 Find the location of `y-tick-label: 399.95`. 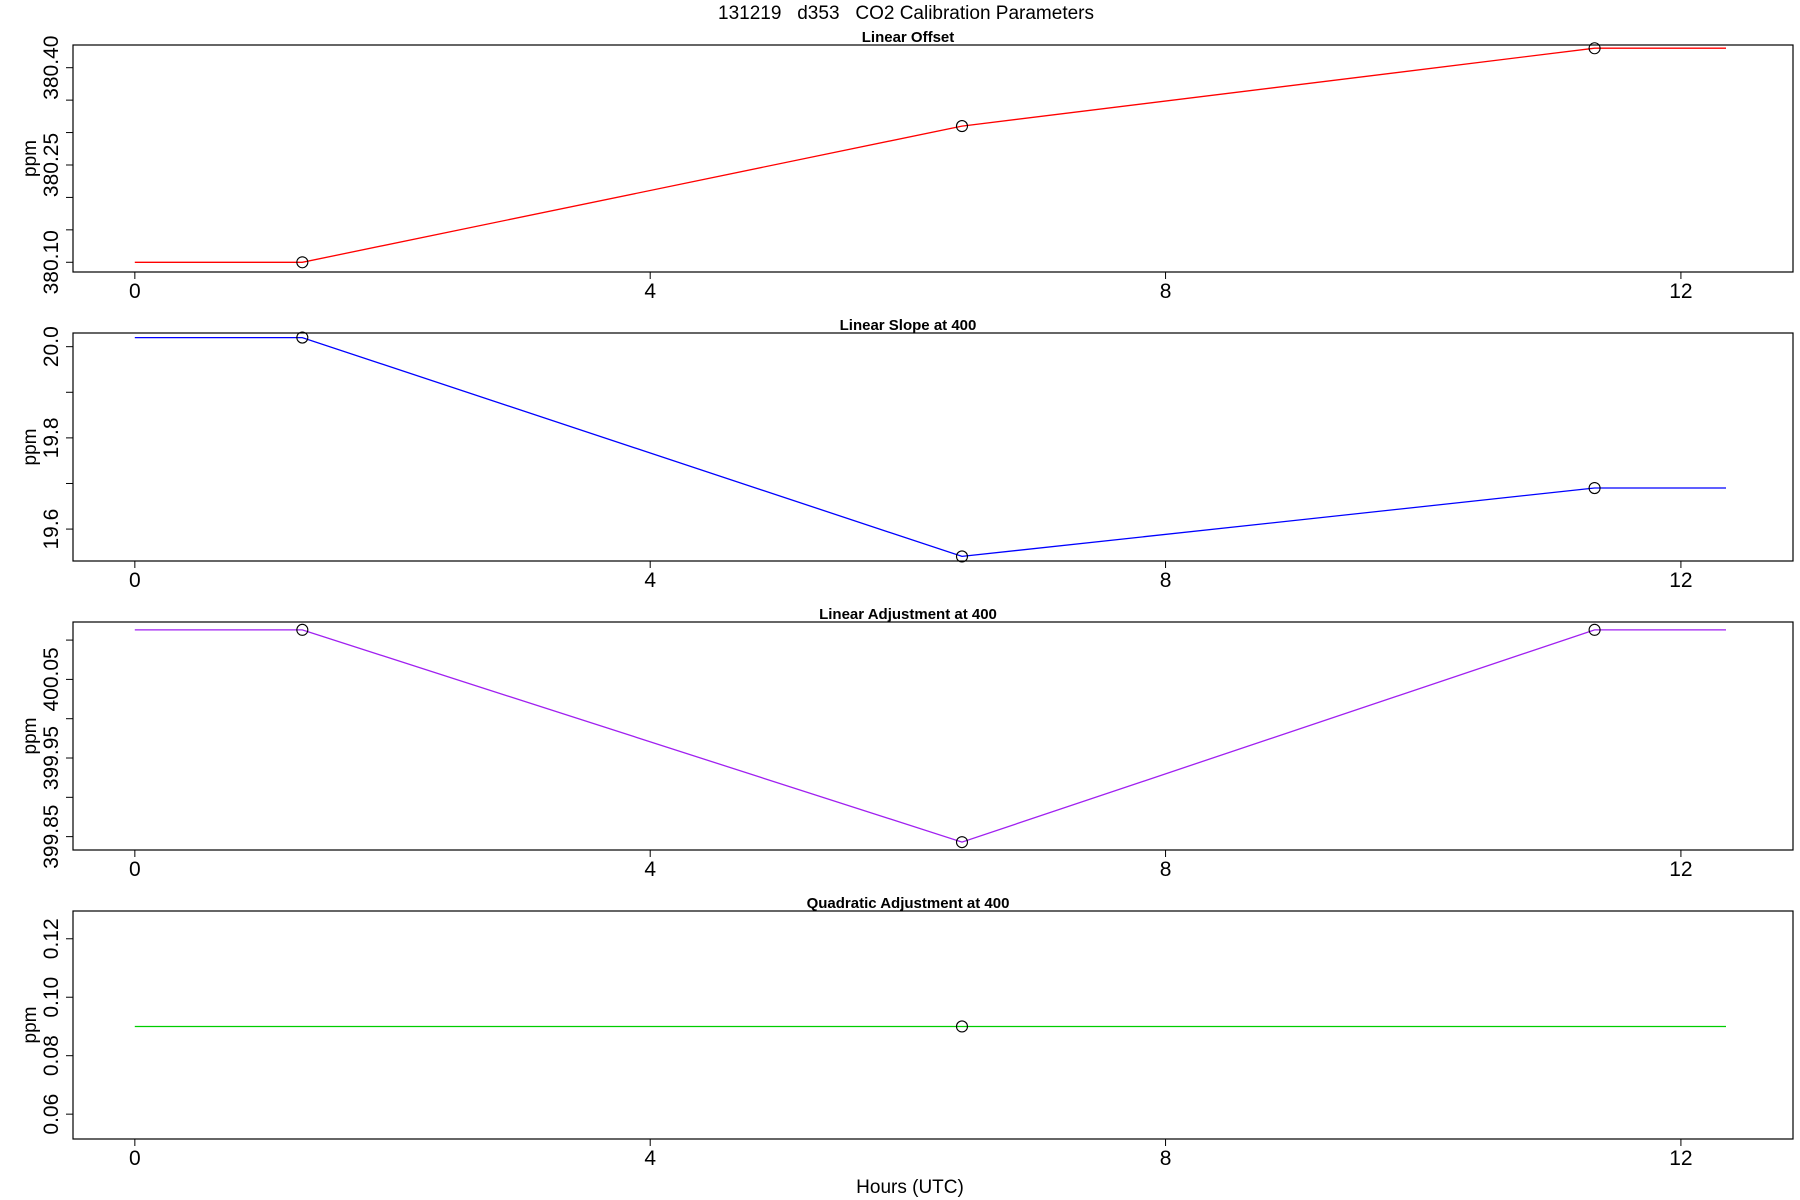

y-tick-label: 399.95 is located at coordinates (51, 758).